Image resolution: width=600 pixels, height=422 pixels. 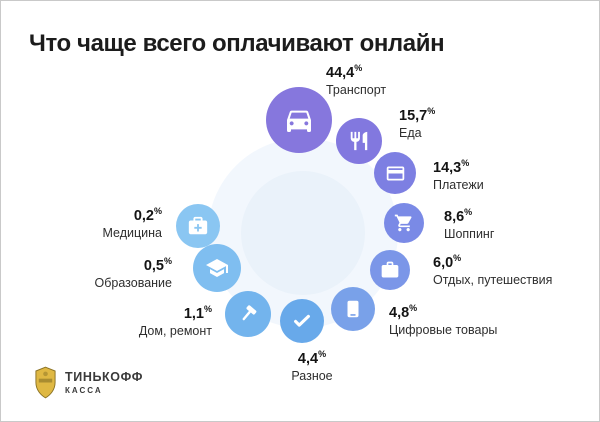 What do you see at coordinates (133, 273) in the screenshot?
I see `label-education: 0,5% Образование` at bounding box center [133, 273].